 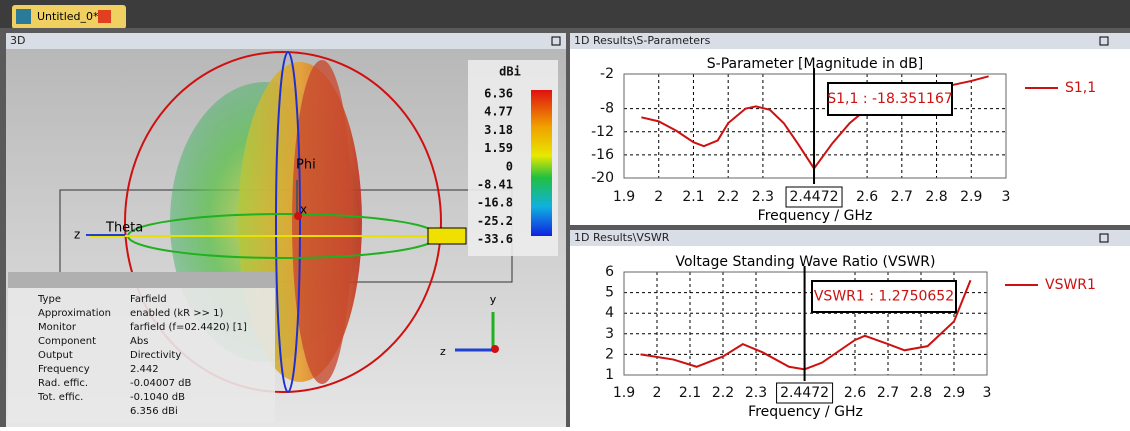 What do you see at coordinates (609, 354) in the screenshot?
I see `y-tick-label: 2` at bounding box center [609, 354].